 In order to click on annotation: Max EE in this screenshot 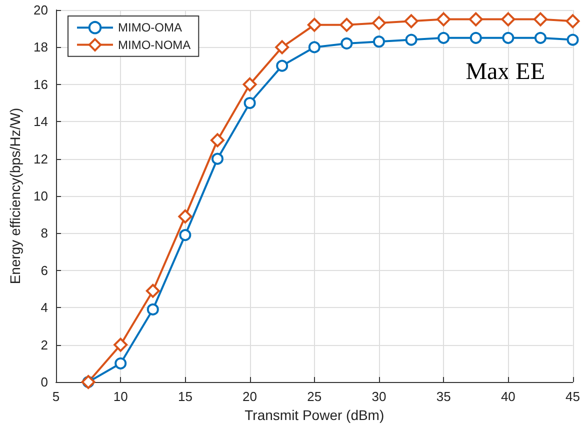, I will do `click(505, 72)`.